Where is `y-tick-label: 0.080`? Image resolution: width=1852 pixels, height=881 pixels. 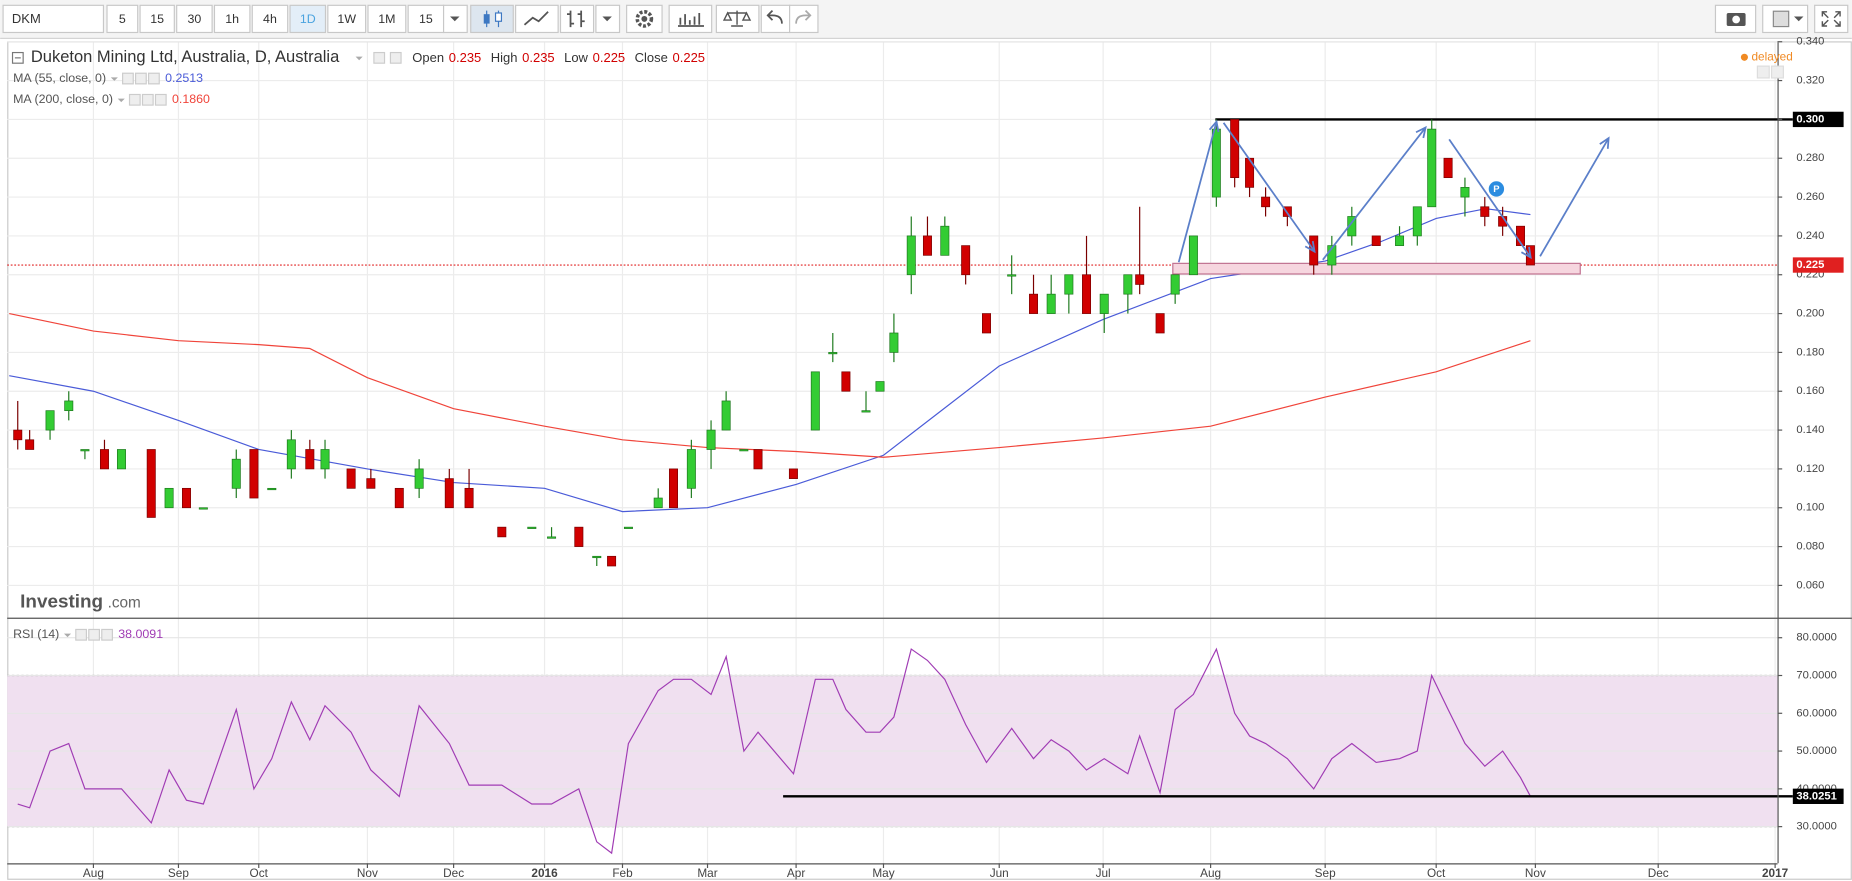
y-tick-label: 0.080 is located at coordinates (1810, 547).